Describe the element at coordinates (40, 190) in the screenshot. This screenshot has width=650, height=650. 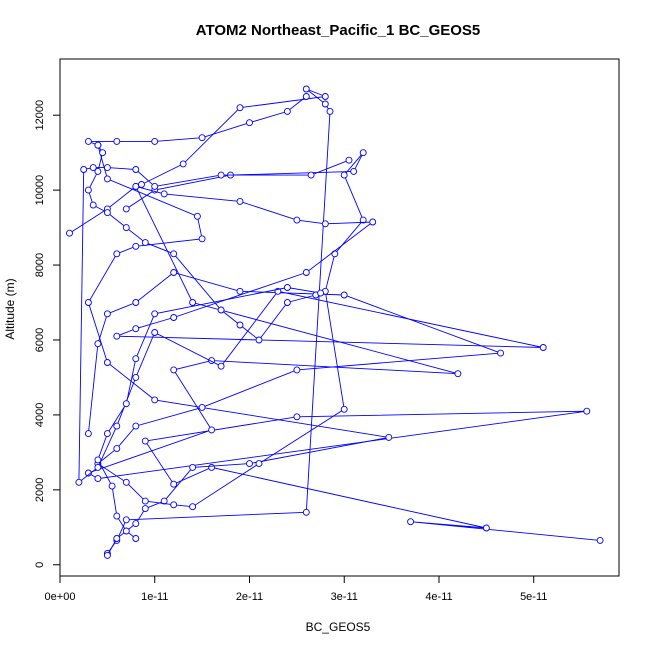
I see `y-tick-label: 10000` at that location.